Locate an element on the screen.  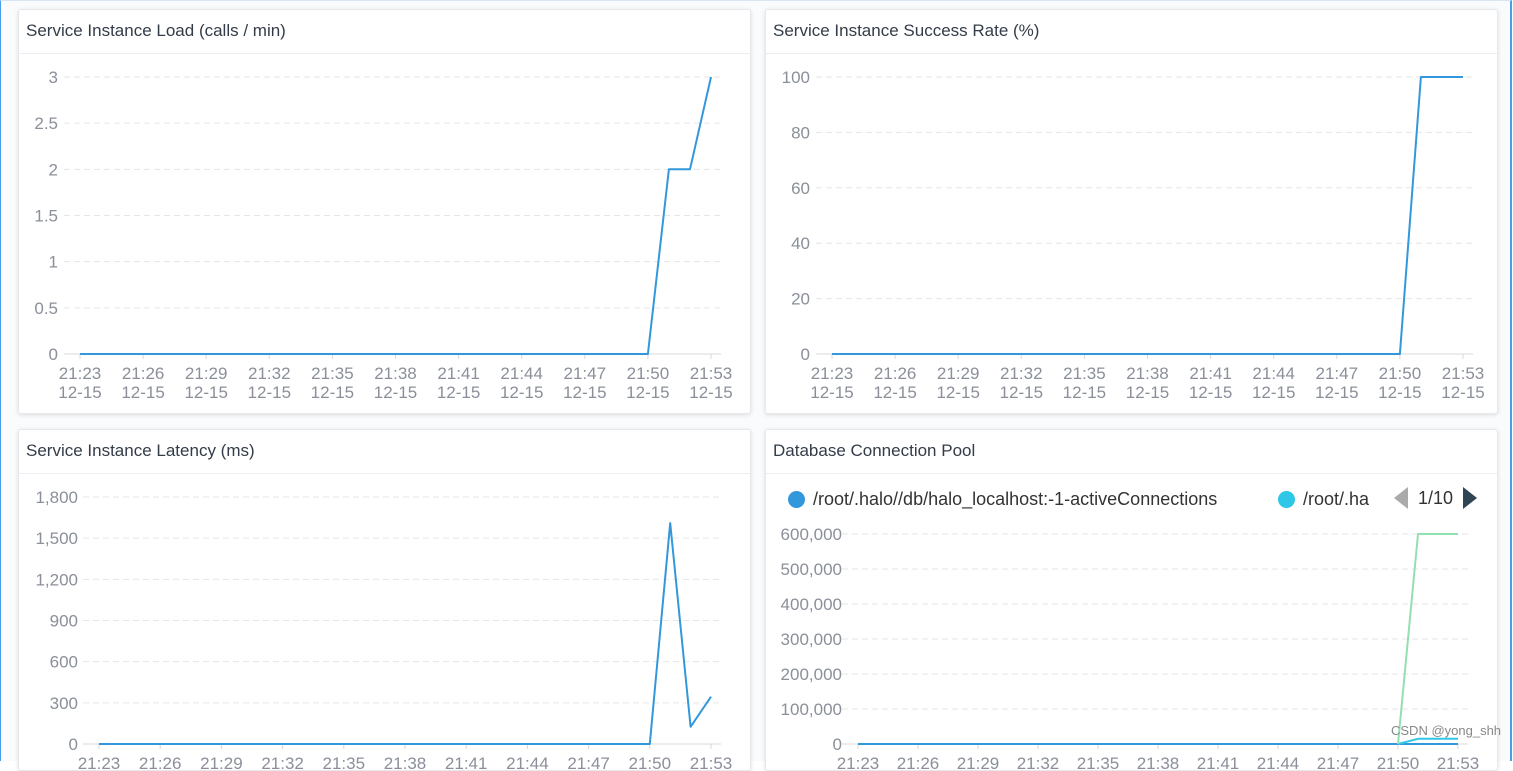
y-tick-label: 60 is located at coordinates (800, 188).